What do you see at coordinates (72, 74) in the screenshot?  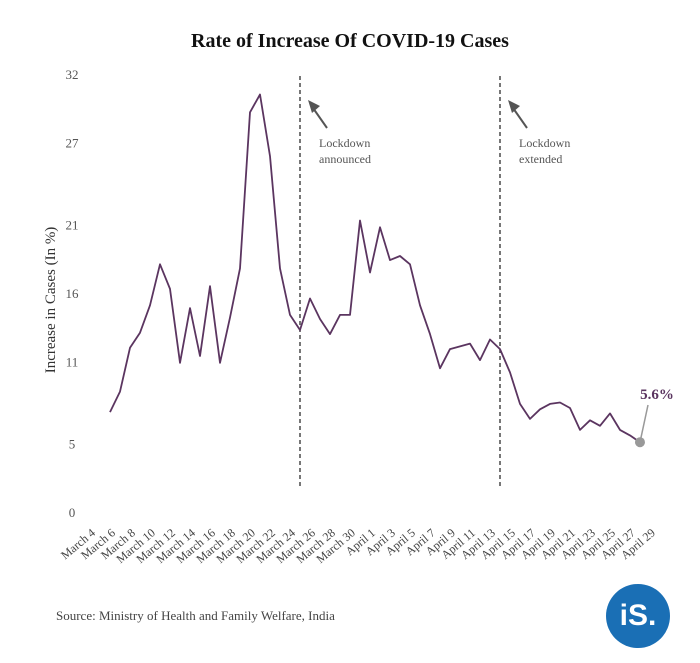 I see `y-tick-label: 32` at bounding box center [72, 74].